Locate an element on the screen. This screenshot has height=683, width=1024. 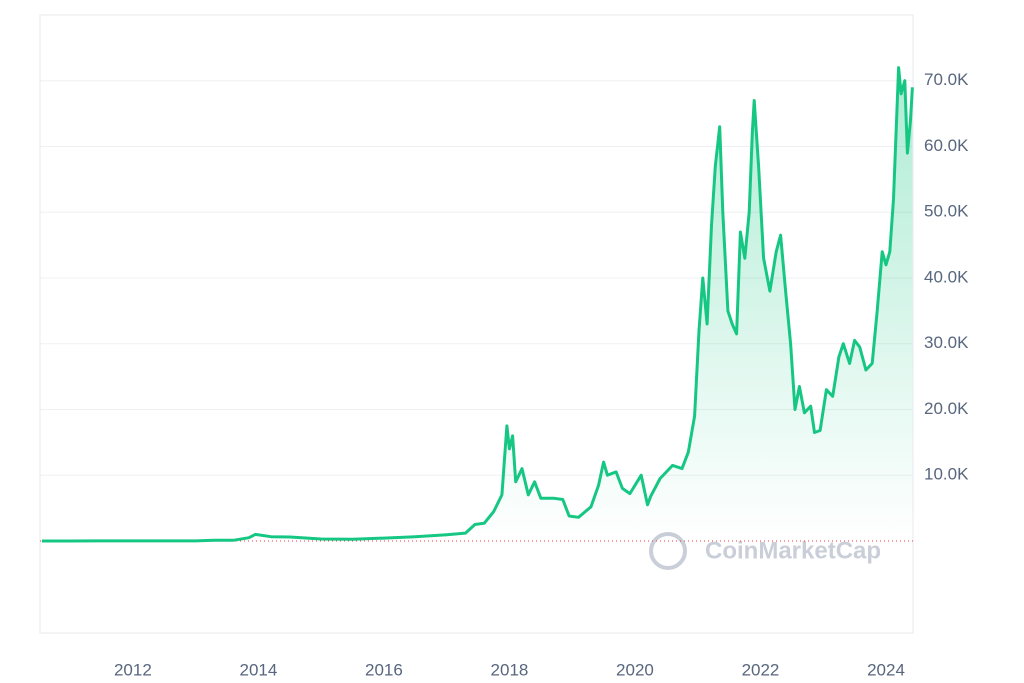
y-tick-label: 40.0K is located at coordinates (946, 276).